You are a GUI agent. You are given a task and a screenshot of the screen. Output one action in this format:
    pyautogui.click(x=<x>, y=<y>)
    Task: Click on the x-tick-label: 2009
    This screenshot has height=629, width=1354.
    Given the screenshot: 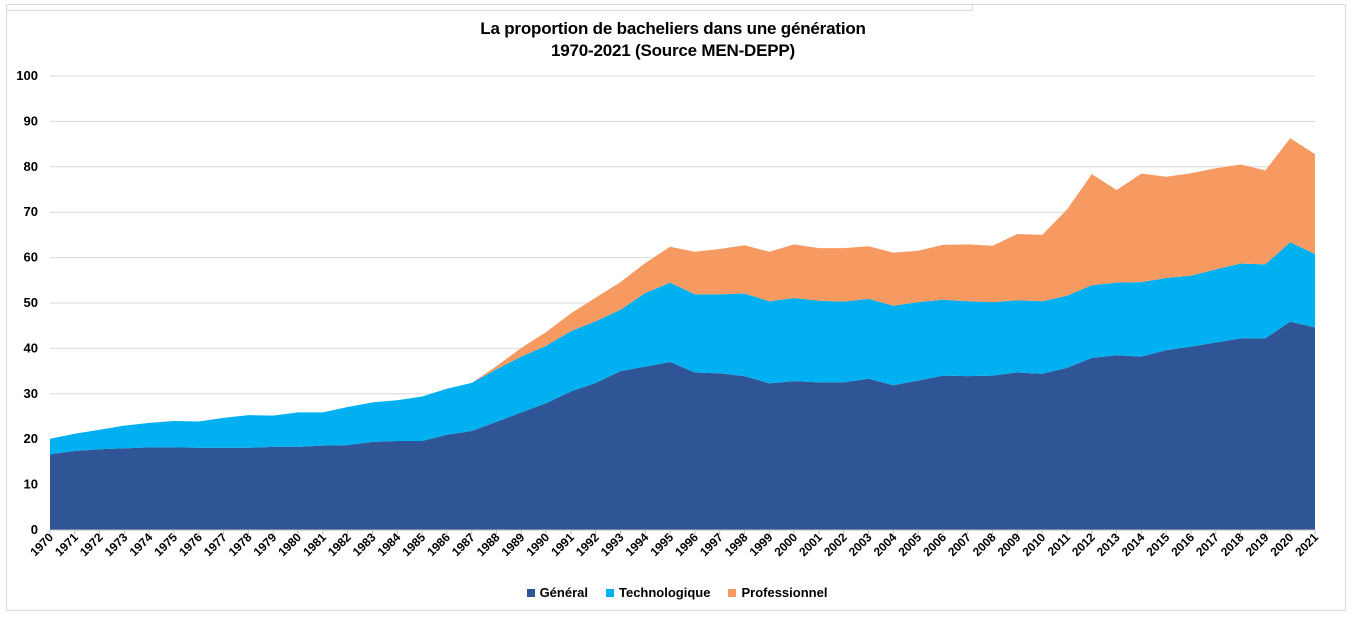 What is the action you would take?
    pyautogui.click(x=1009, y=544)
    